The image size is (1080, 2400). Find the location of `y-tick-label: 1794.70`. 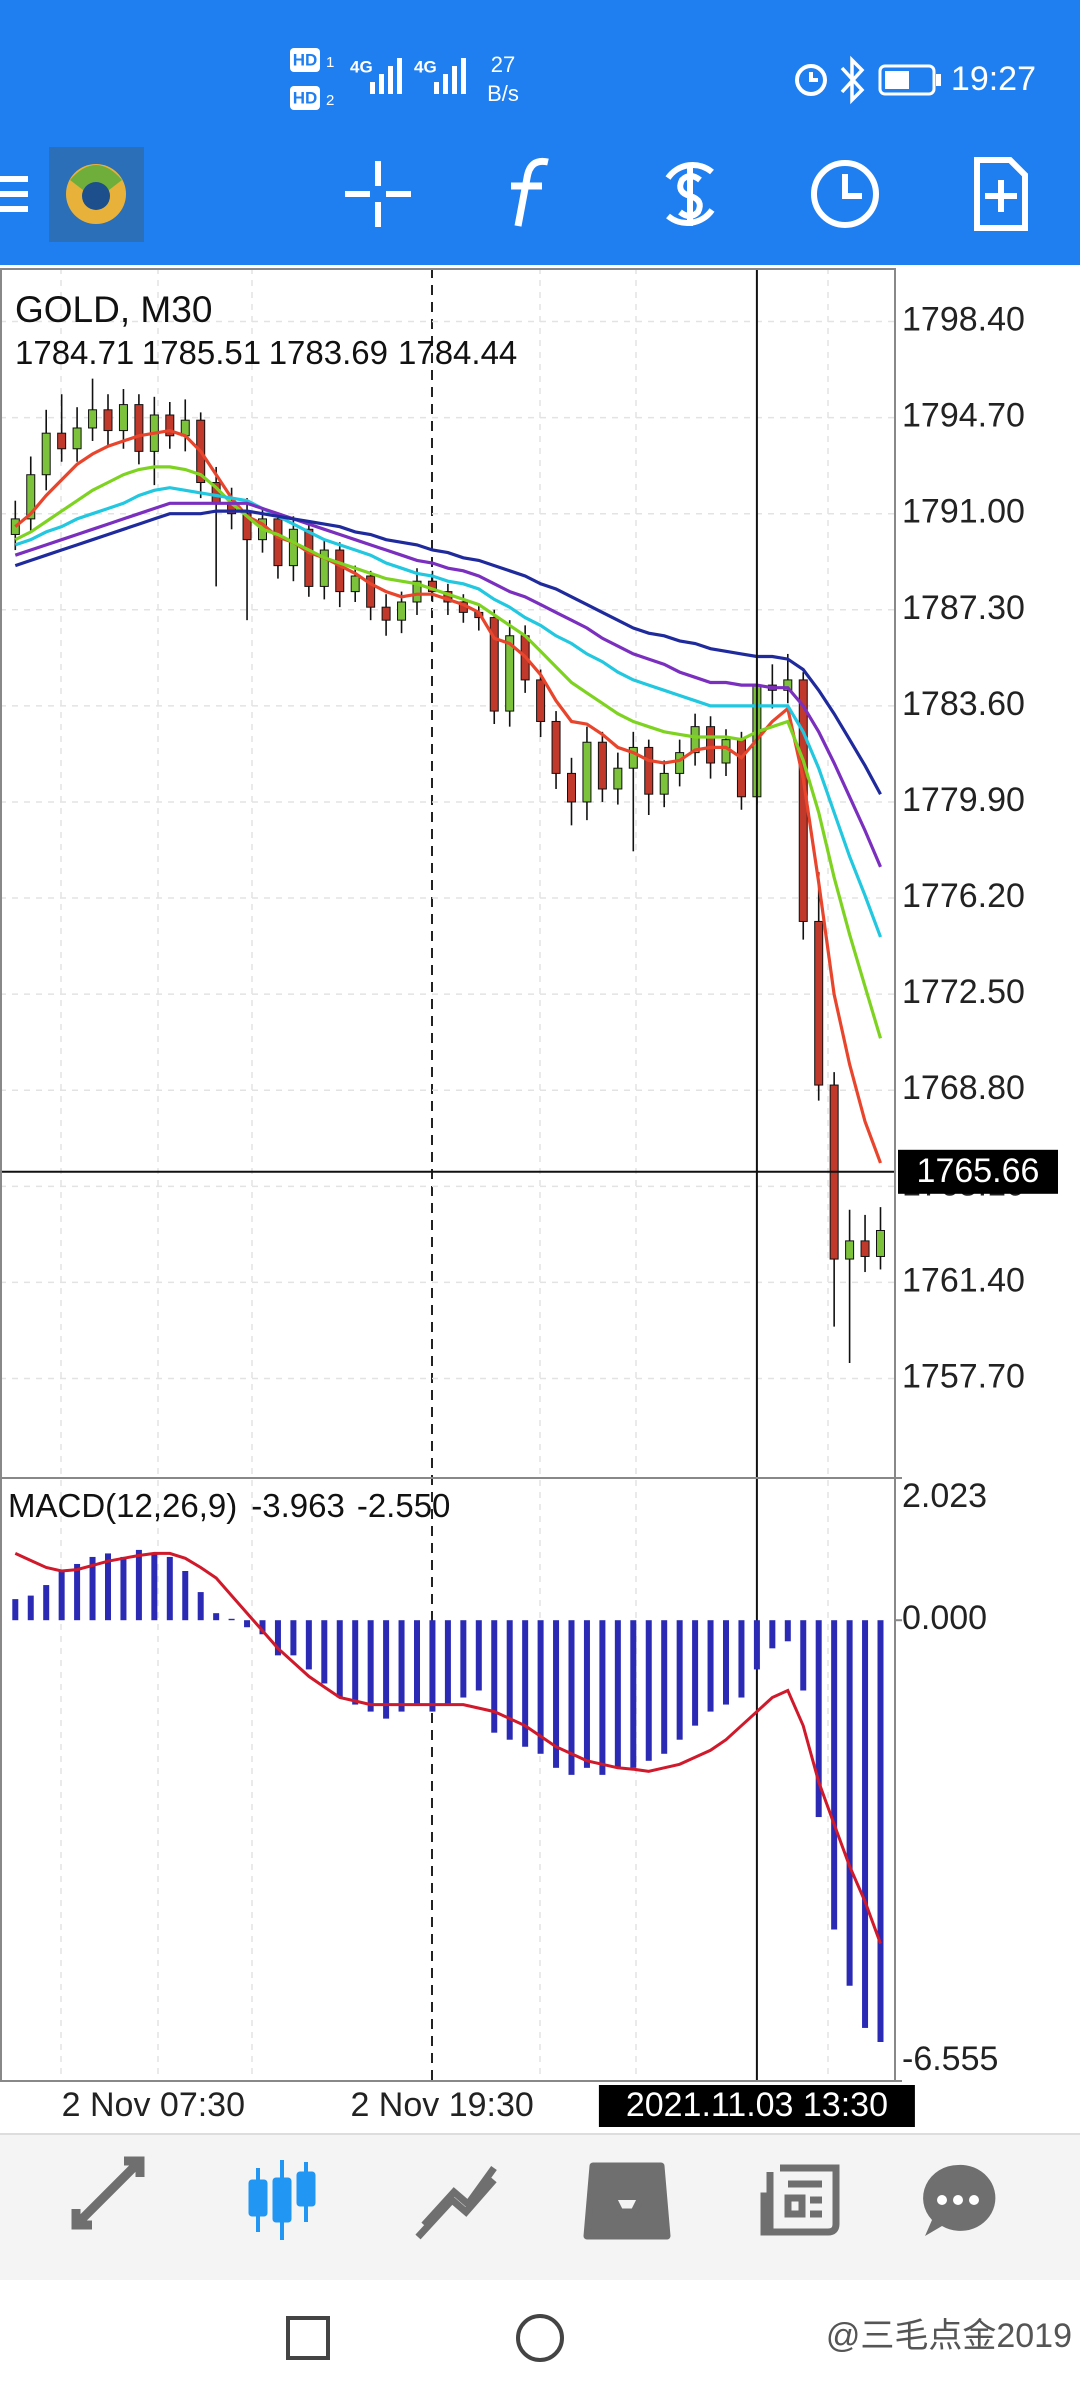

y-tick-label: 1794.70 is located at coordinates (963, 416).